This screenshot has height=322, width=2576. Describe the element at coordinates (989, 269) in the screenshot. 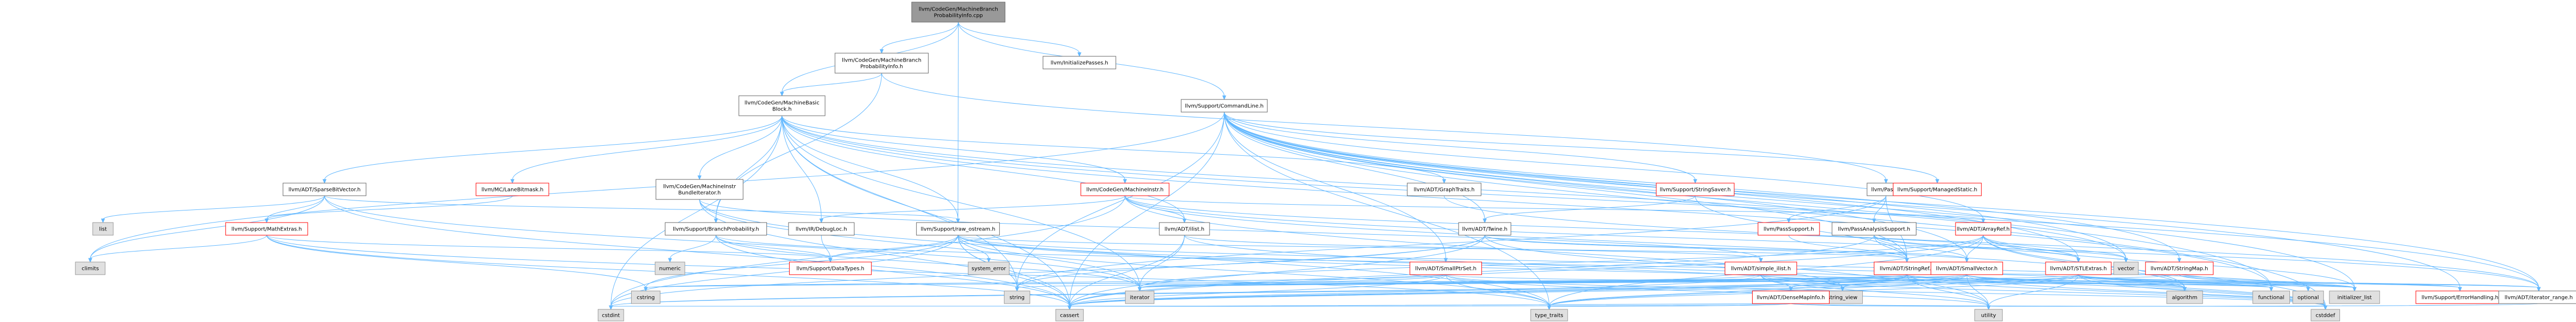

I see `node-label: system_error` at that location.